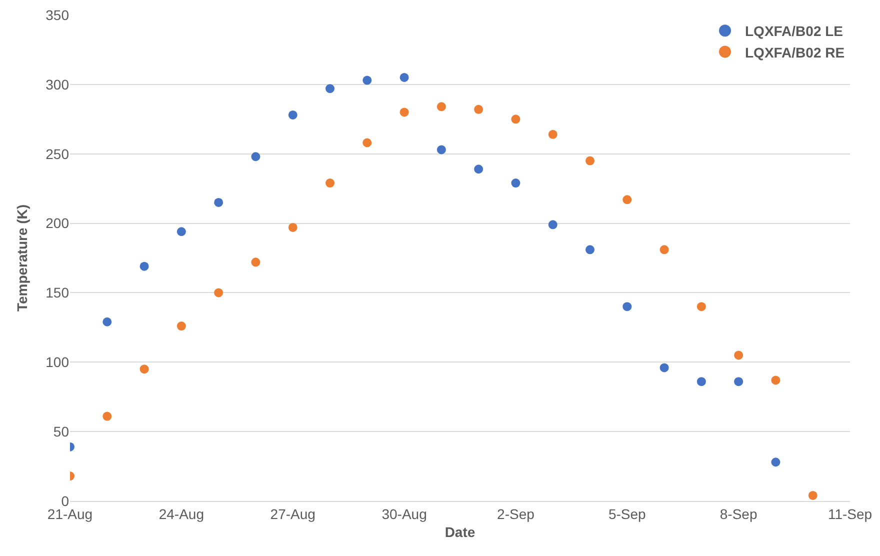 The width and height of the screenshot is (880, 556). I want to click on y-tick-label: 350, so click(58, 14).